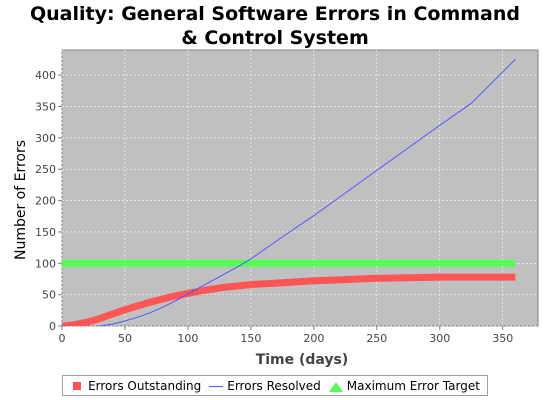  I want to click on x-tick-label-250: 250, so click(376, 338).